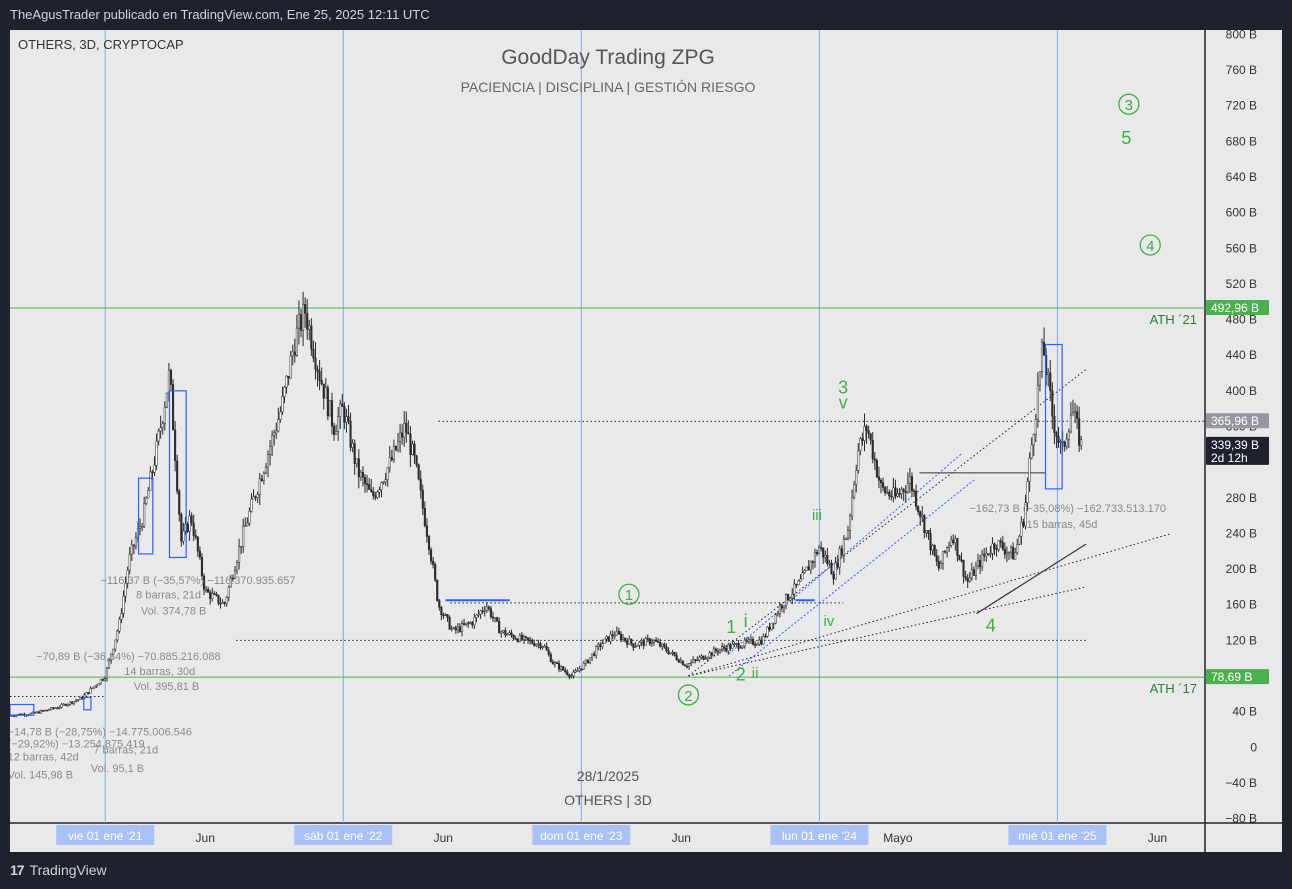  What do you see at coordinates (817, 515) in the screenshot?
I see `wave-label: iii` at bounding box center [817, 515].